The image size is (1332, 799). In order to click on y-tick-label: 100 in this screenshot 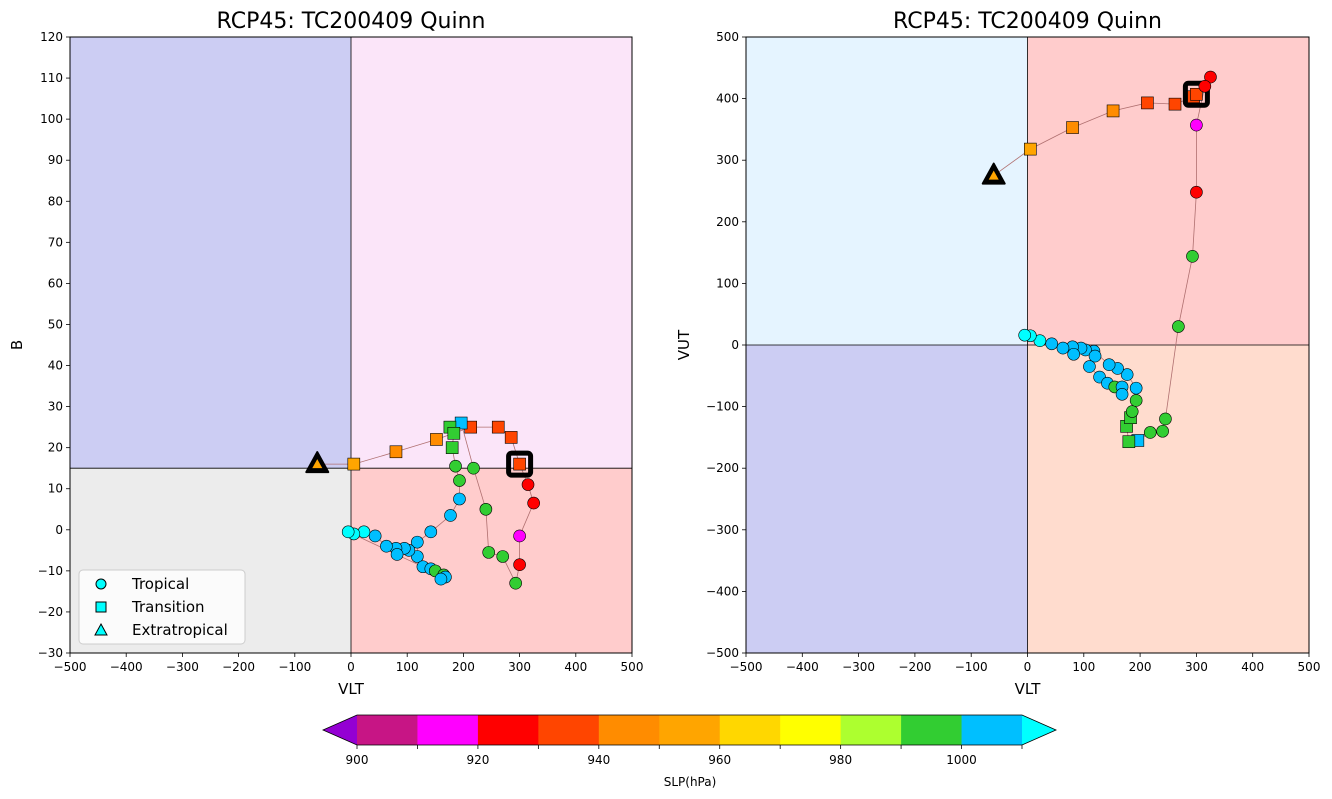, I will do `click(727, 283)`.